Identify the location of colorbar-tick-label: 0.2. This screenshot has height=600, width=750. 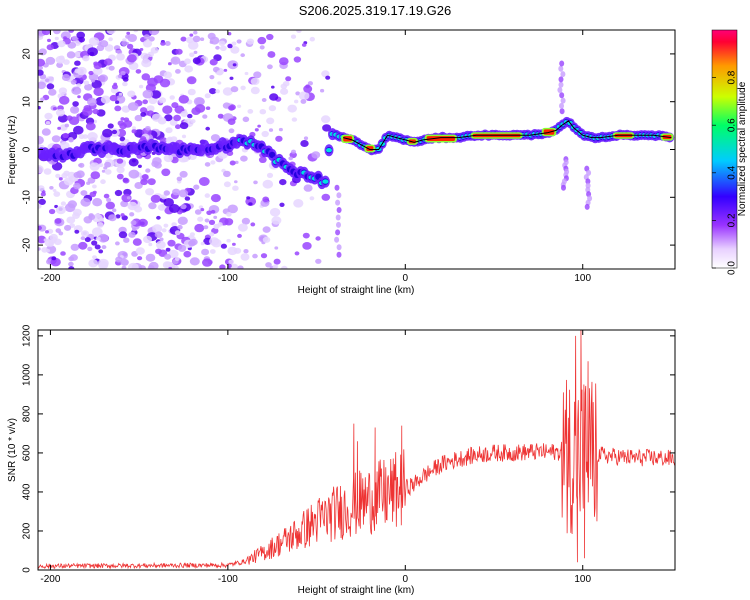
(732, 220).